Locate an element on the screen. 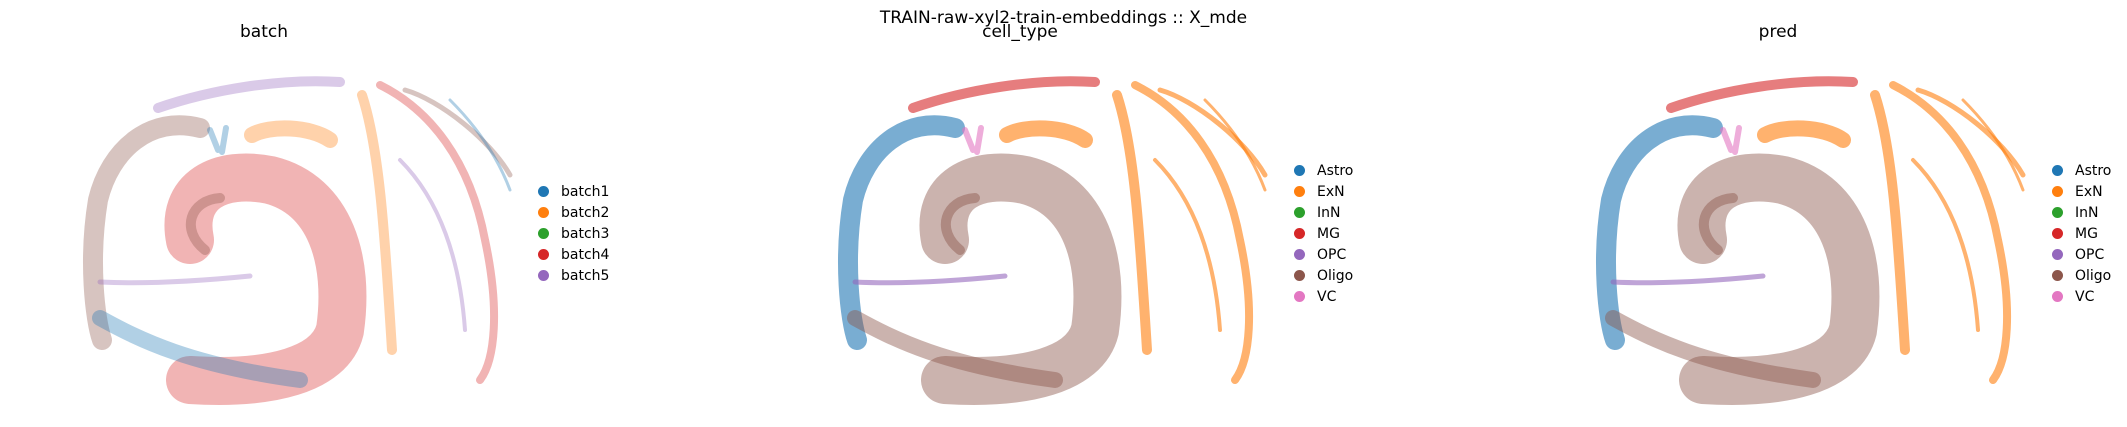  legend-cell-type: Astro ExN InN MG OPC Oligo VC is located at coordinates (1323, 233).